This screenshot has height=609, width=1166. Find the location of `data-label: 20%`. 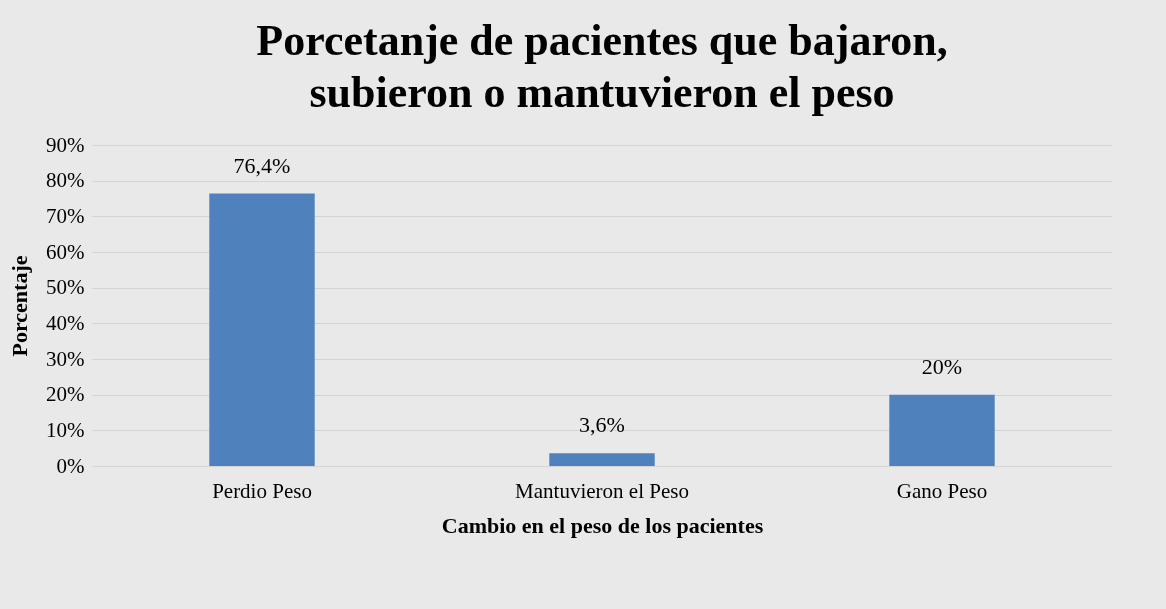

data-label: 20% is located at coordinates (942, 366).